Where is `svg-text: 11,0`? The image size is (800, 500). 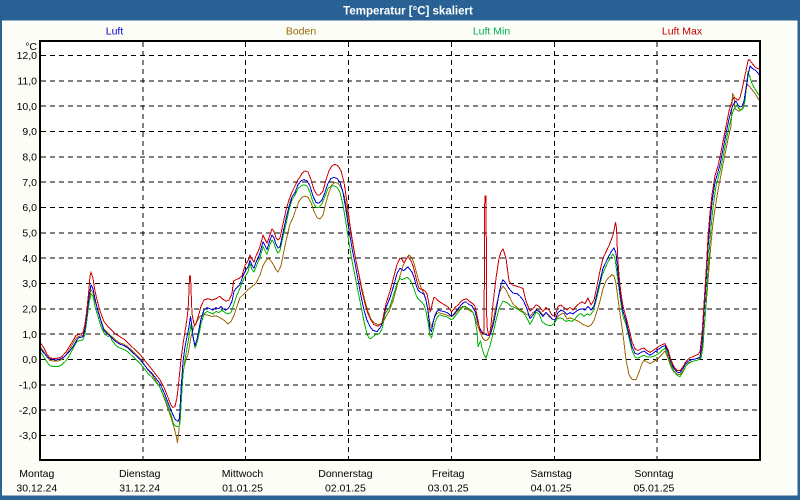
svg-text: 11,0 is located at coordinates (27, 81).